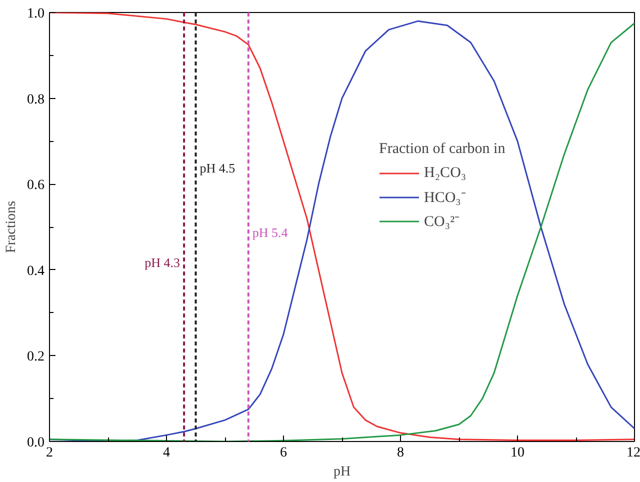  Describe the element at coordinates (633, 453) in the screenshot. I see `x-tick-label: 12` at that location.